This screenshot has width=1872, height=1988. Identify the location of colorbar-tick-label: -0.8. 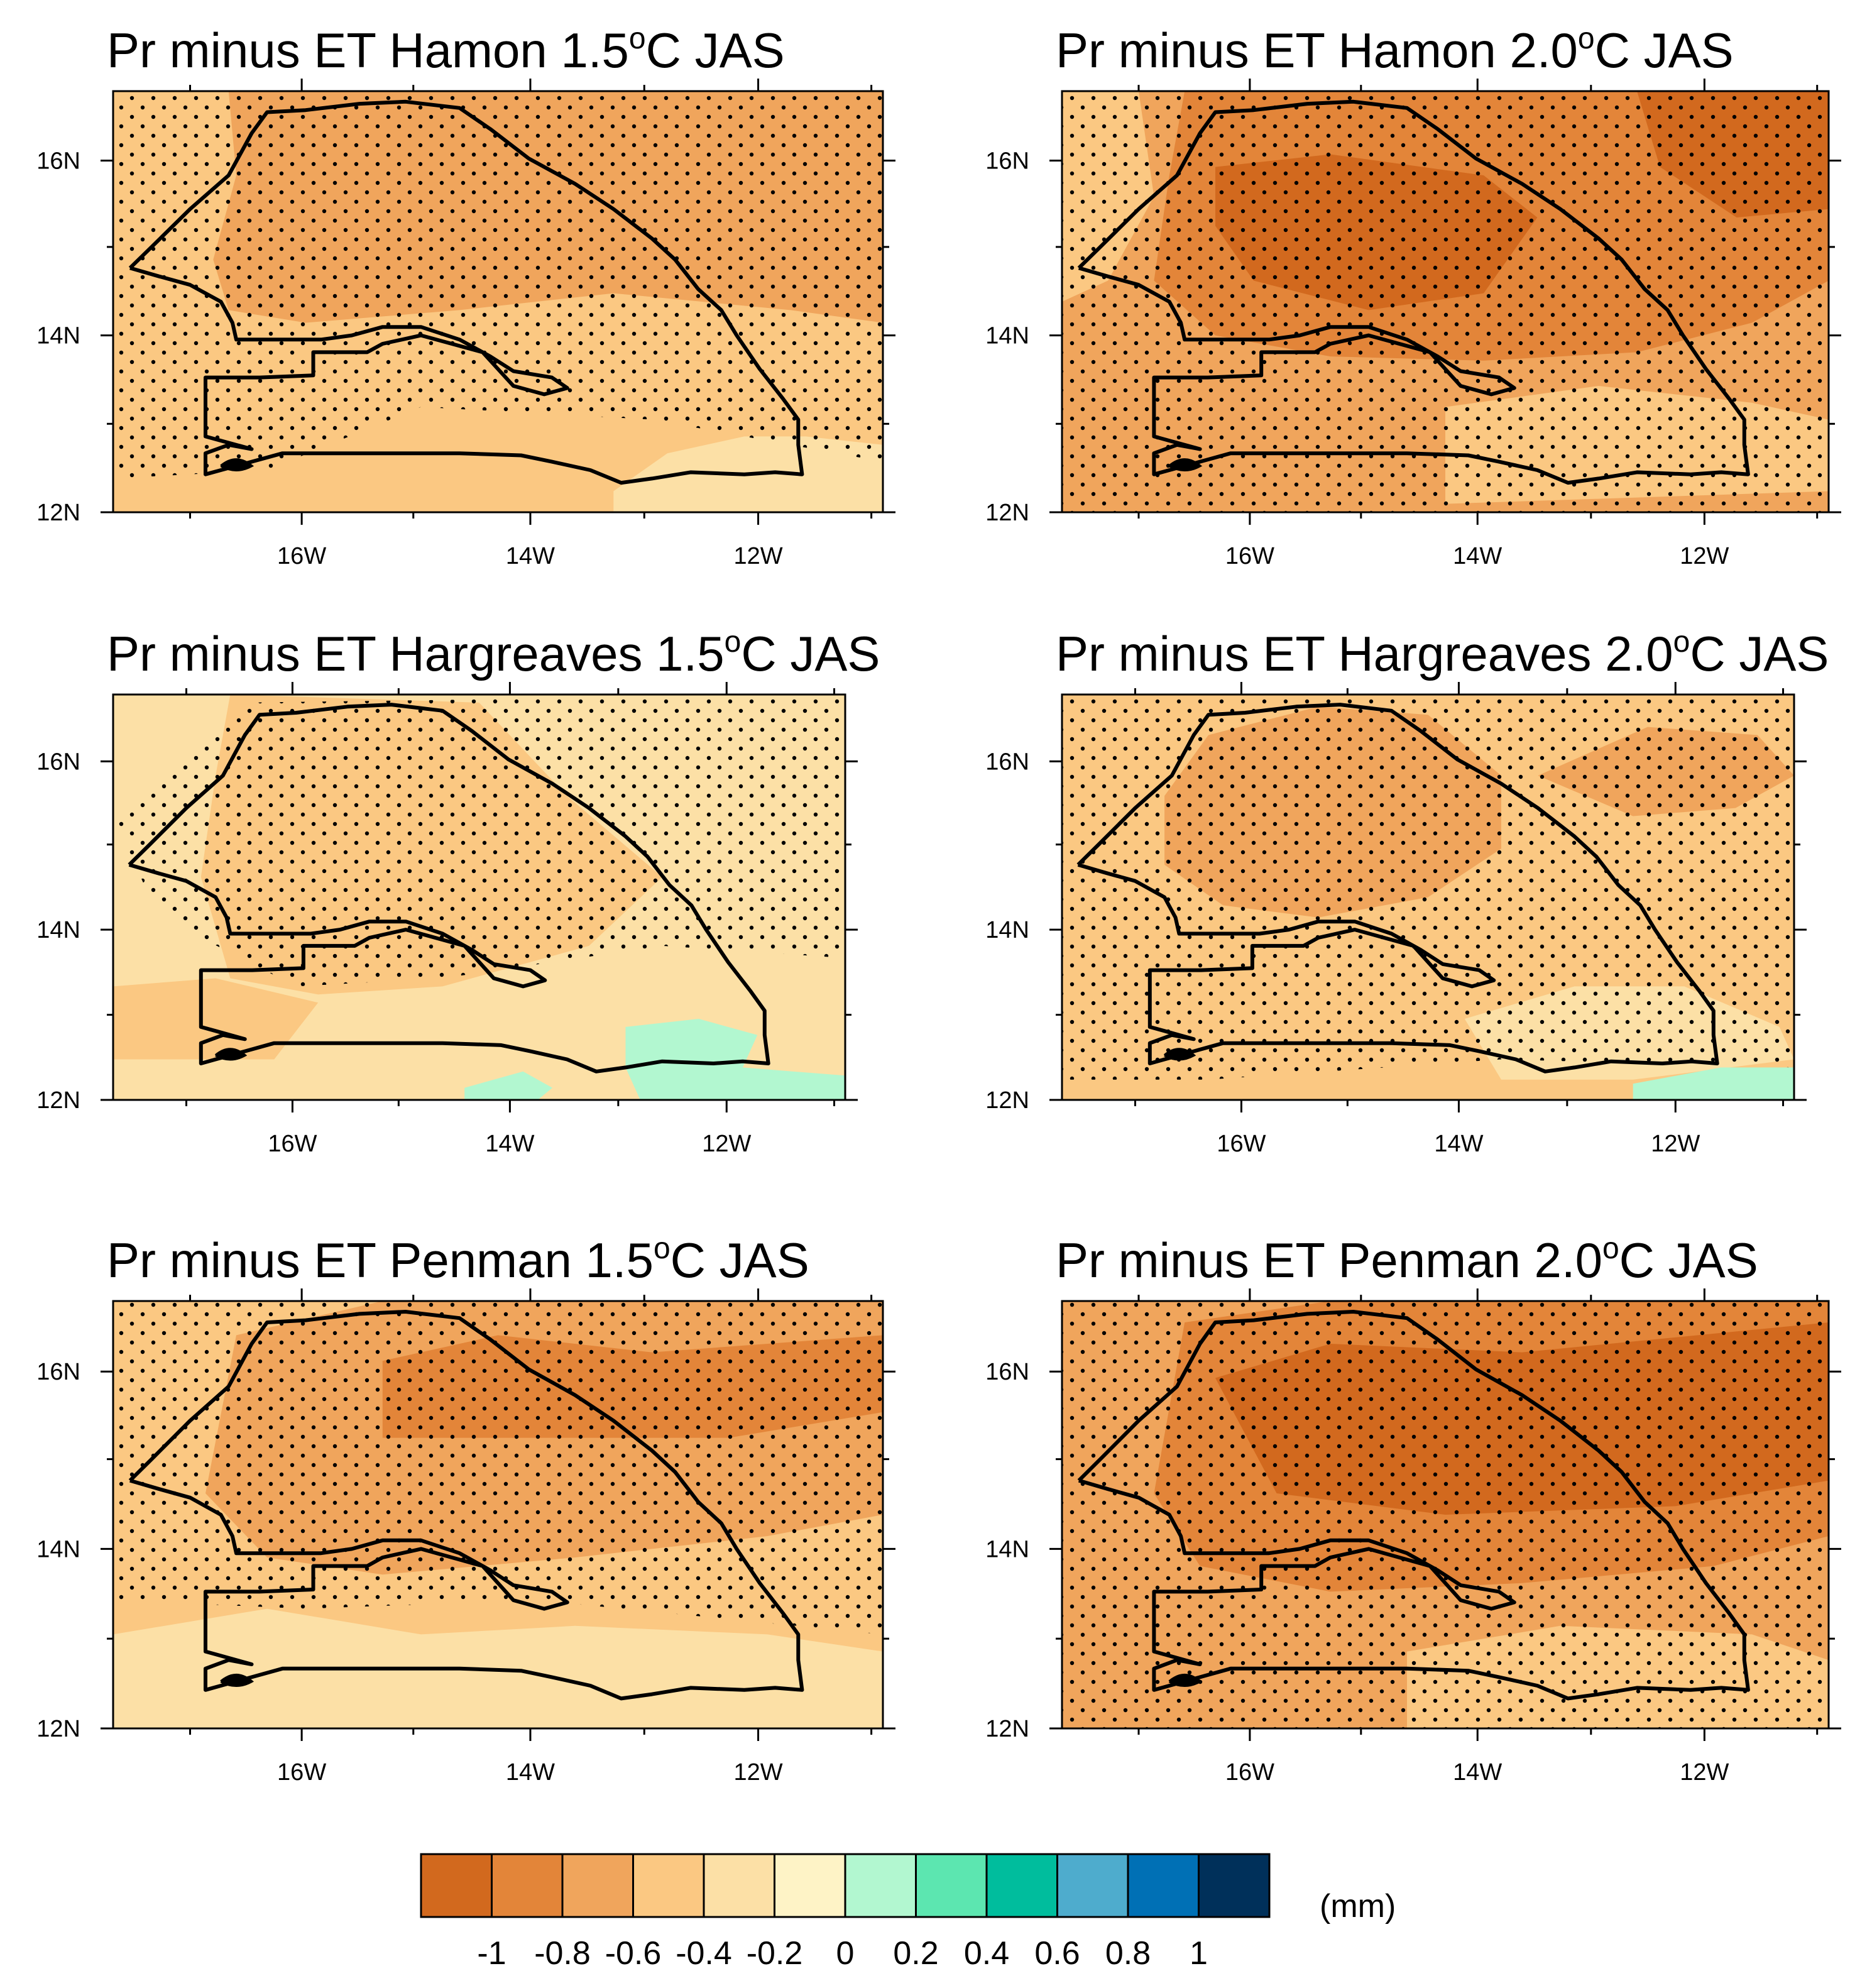
(562, 1953).